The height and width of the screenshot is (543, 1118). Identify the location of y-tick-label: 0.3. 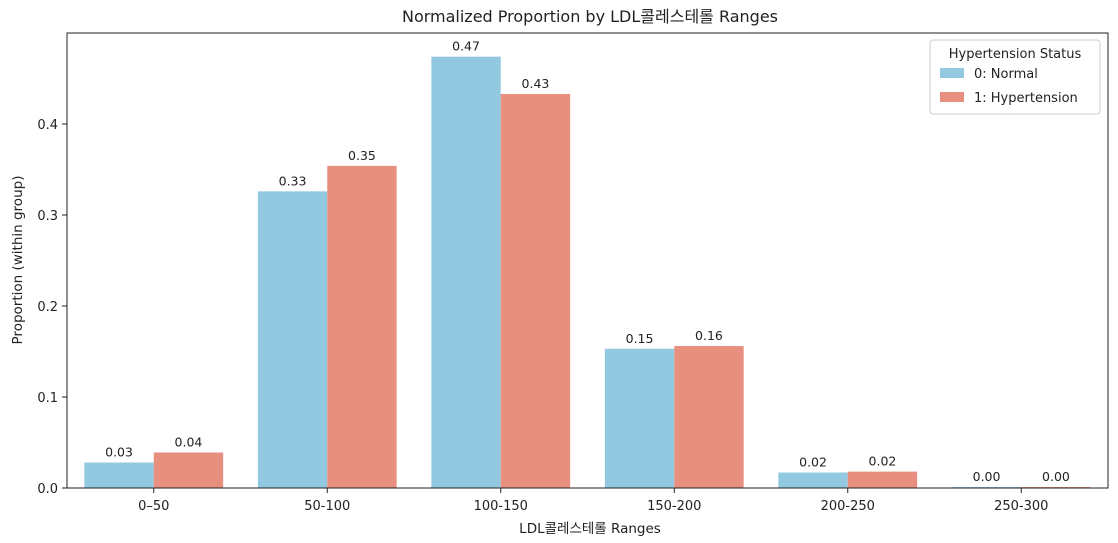
(47, 216).